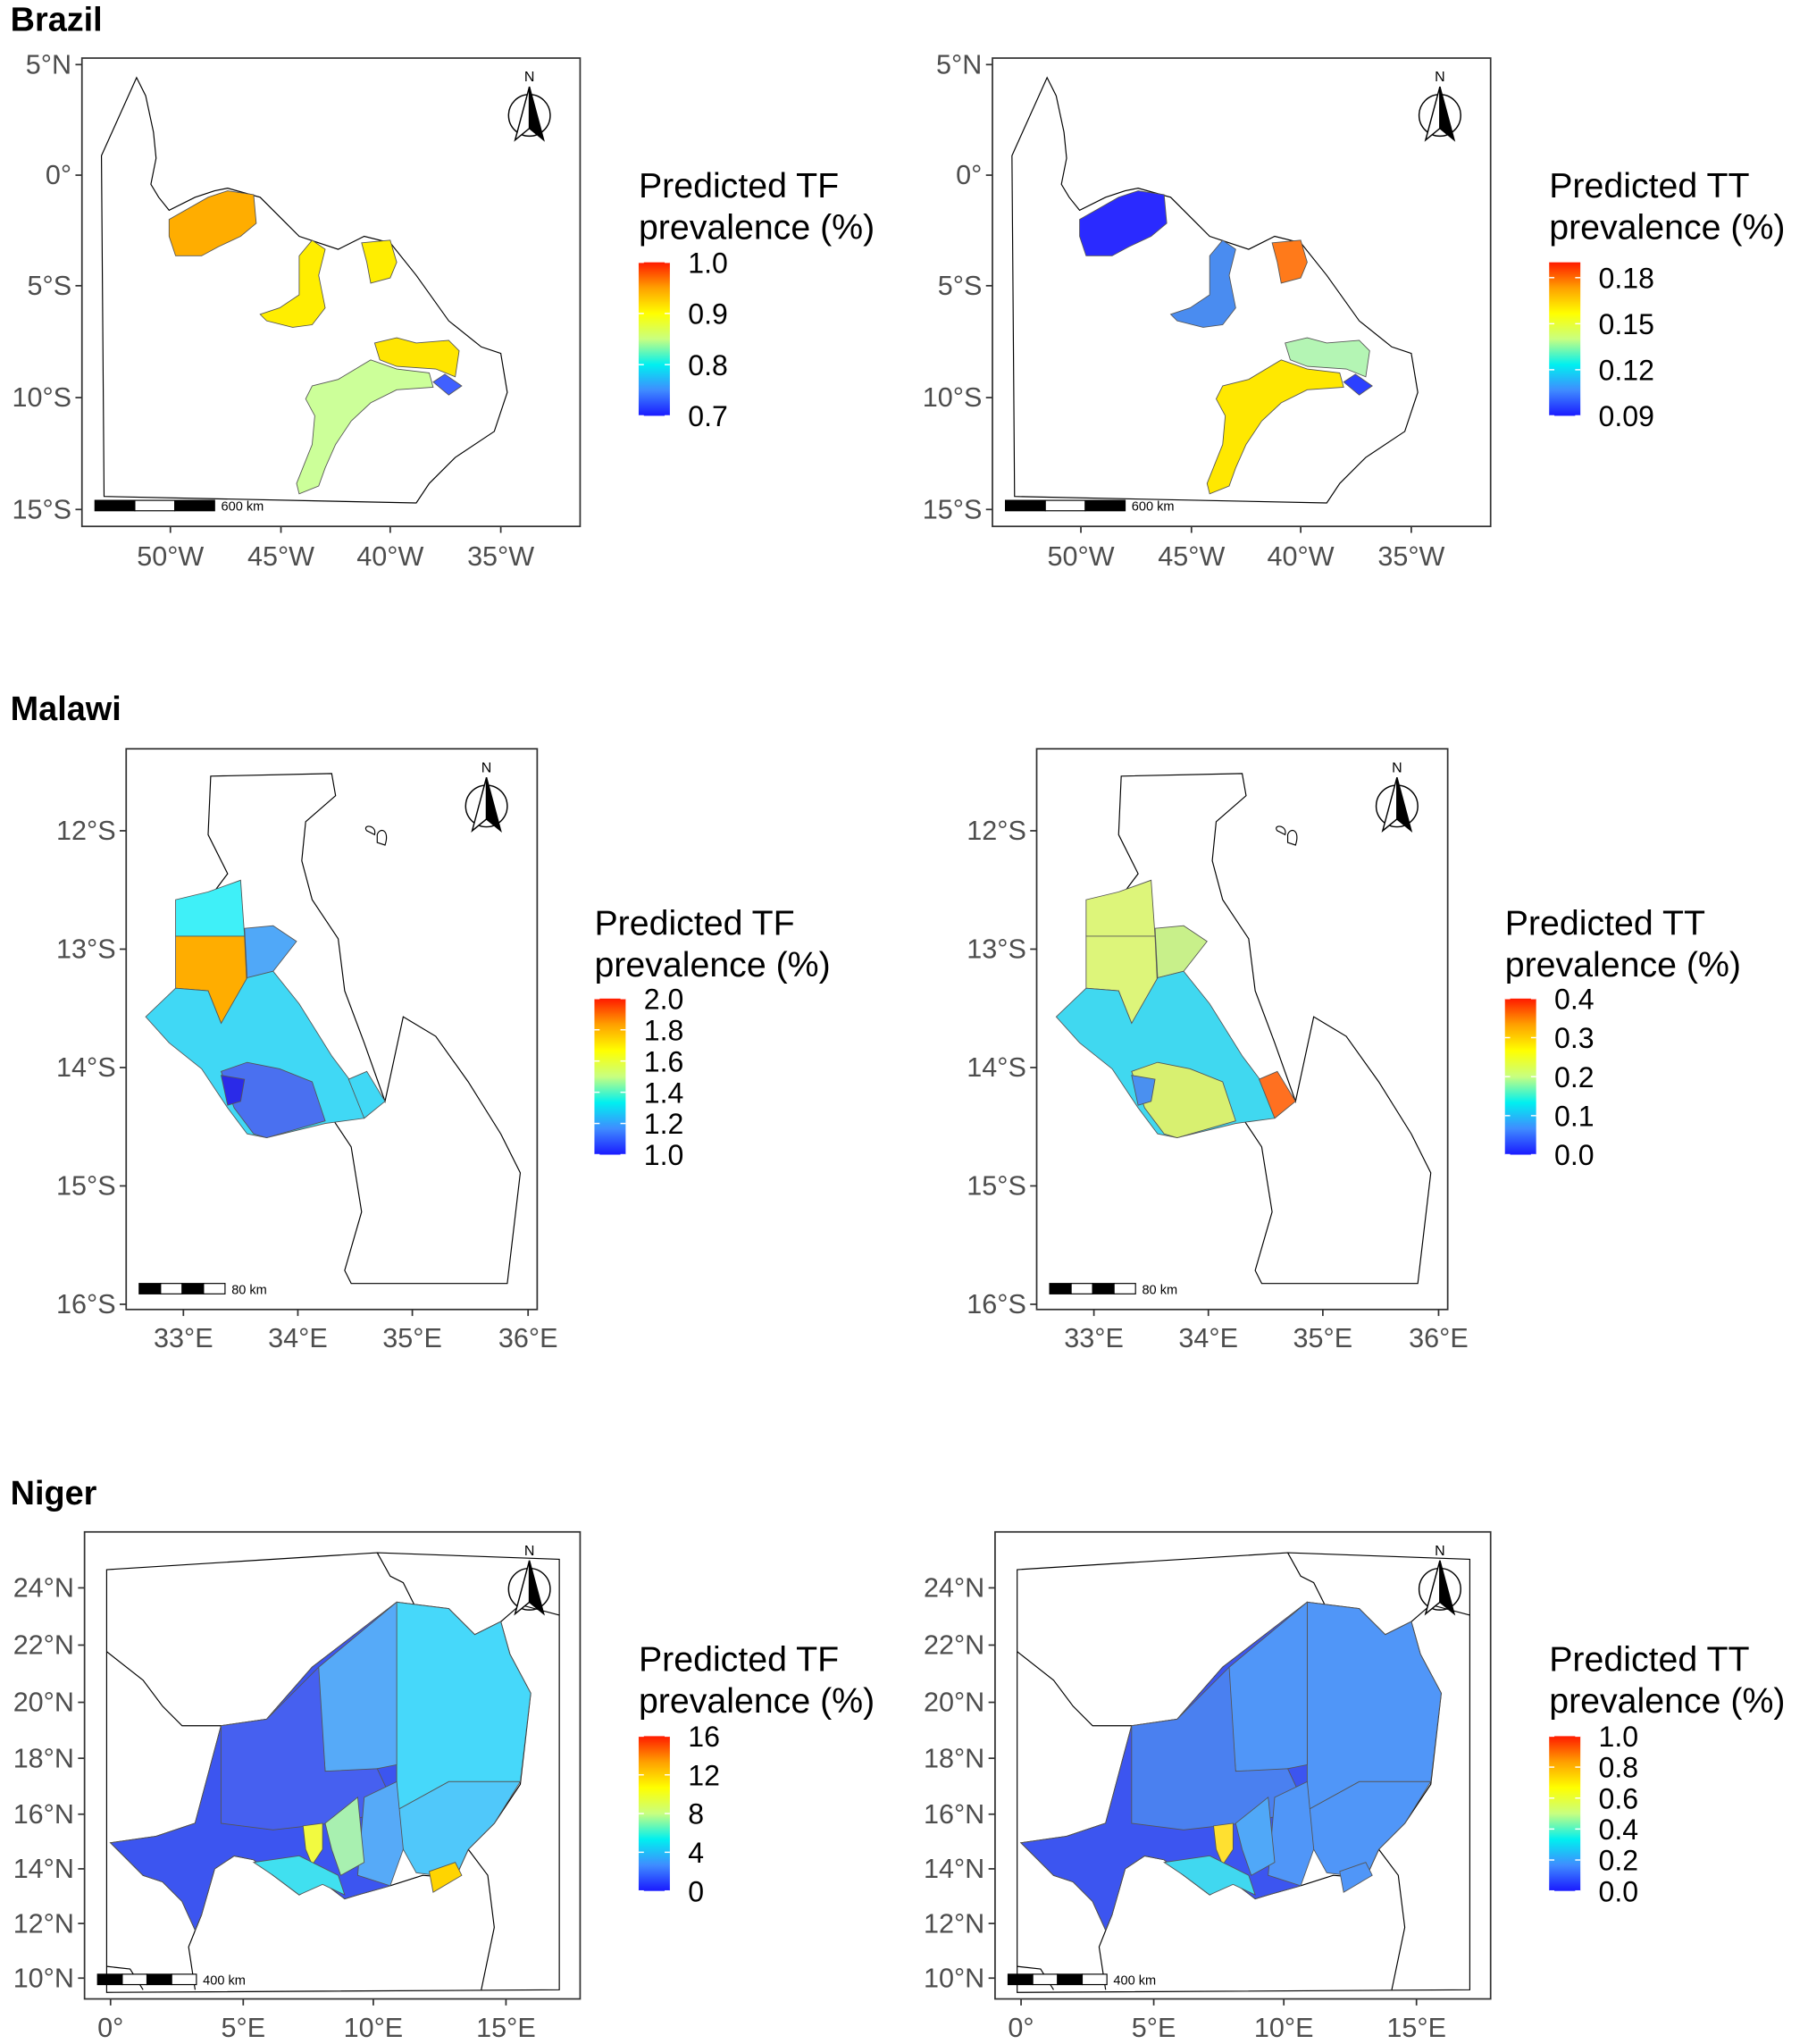 The image size is (1808, 2044). What do you see at coordinates (704, 1737) in the screenshot?
I see `colorbar-tick-label: 16` at bounding box center [704, 1737].